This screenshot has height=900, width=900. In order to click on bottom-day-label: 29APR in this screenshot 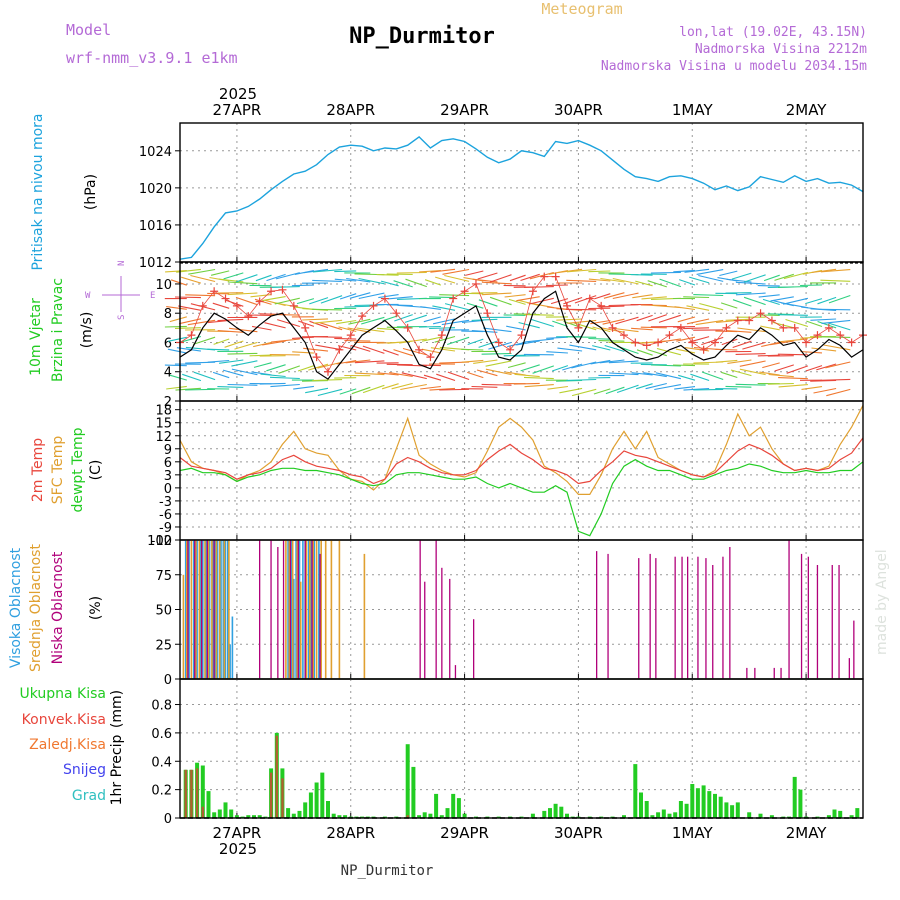, I will do `click(464, 833)`.